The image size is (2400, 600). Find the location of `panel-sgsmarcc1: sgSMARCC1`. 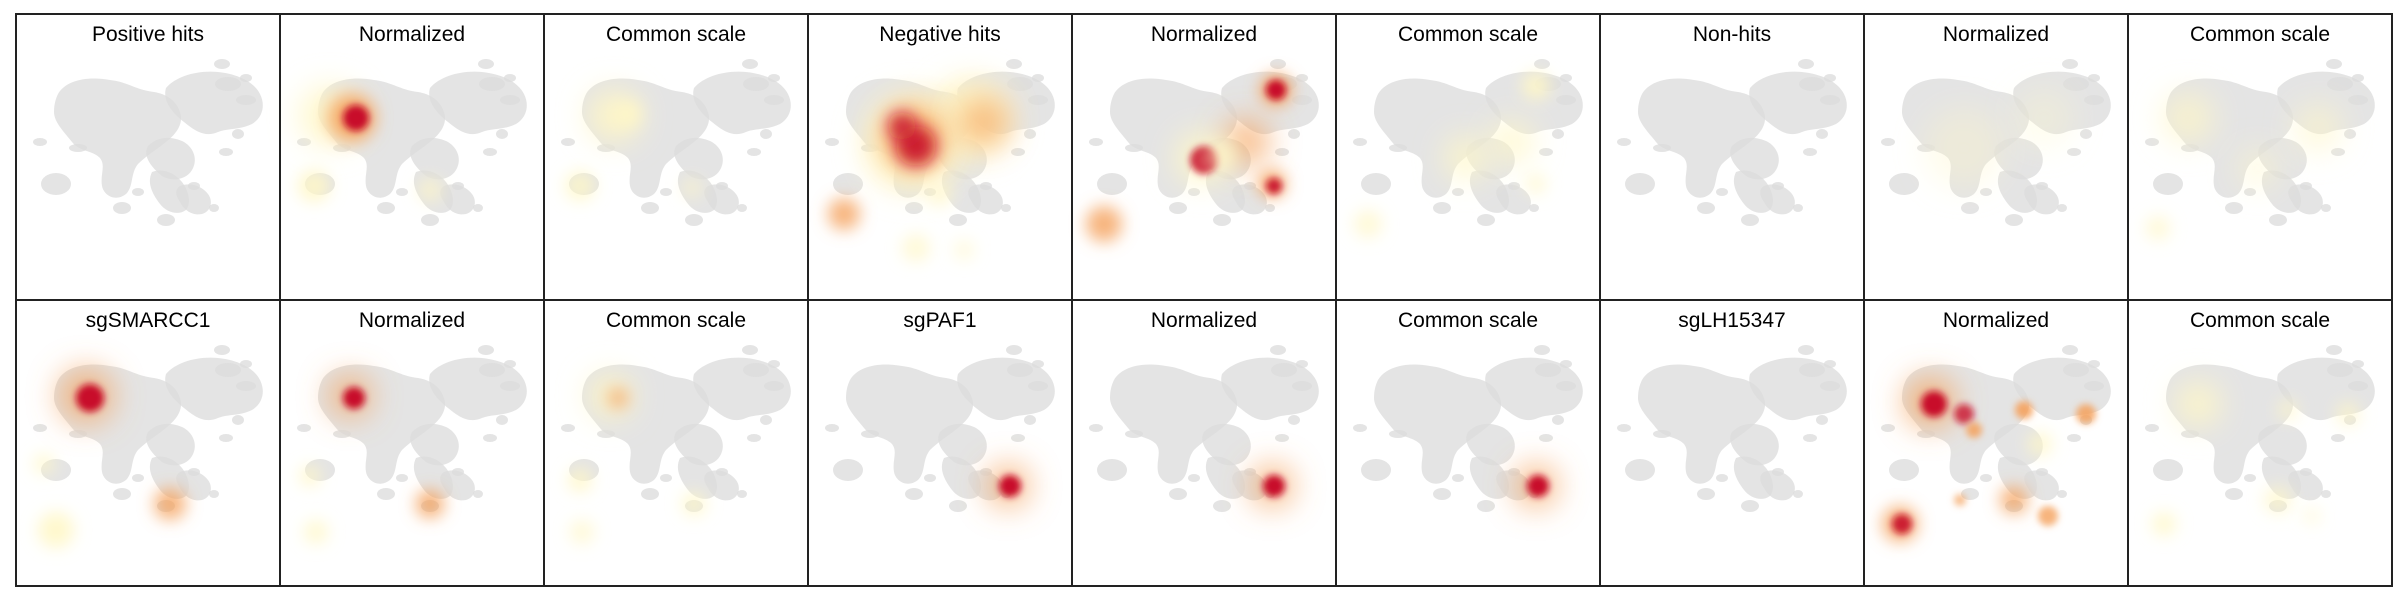

panel-sgsmarcc1: sgSMARCC1 is located at coordinates (148, 443).